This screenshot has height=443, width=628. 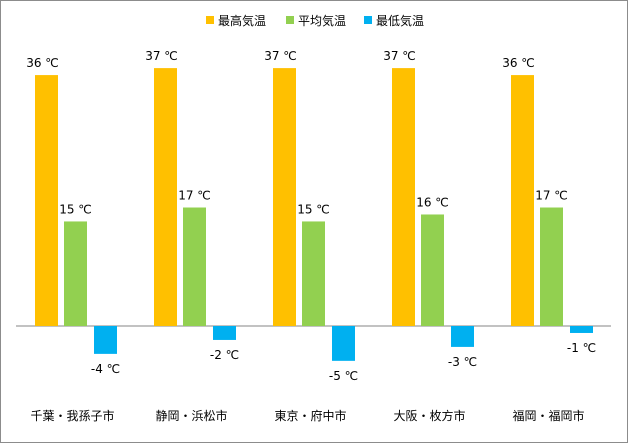 I want to click on data-label-min-3: -3 ℃, so click(x=462, y=362).